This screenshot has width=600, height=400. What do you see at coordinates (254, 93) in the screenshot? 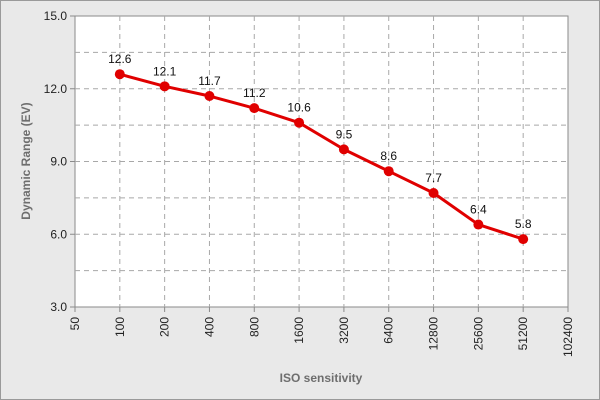
I see `data-label: 11.2` at bounding box center [254, 93].